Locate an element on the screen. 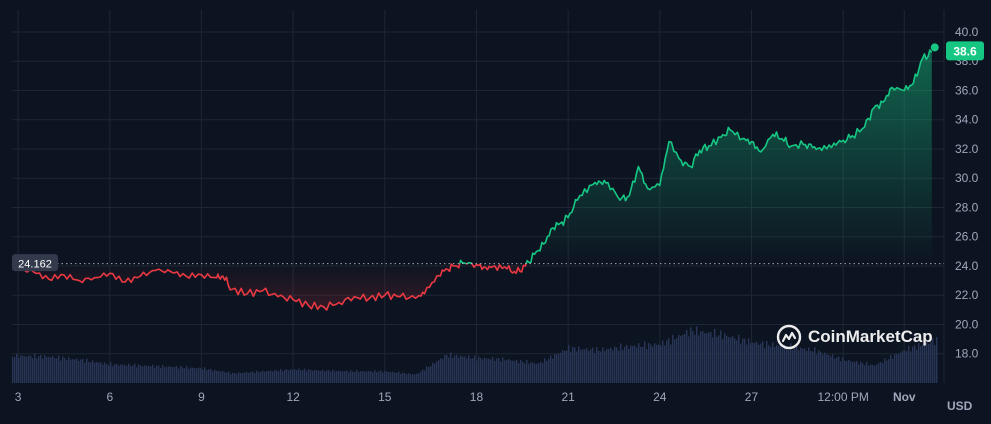 The height and width of the screenshot is (424, 991). y-tick-label: 18.0 is located at coordinates (967, 354).